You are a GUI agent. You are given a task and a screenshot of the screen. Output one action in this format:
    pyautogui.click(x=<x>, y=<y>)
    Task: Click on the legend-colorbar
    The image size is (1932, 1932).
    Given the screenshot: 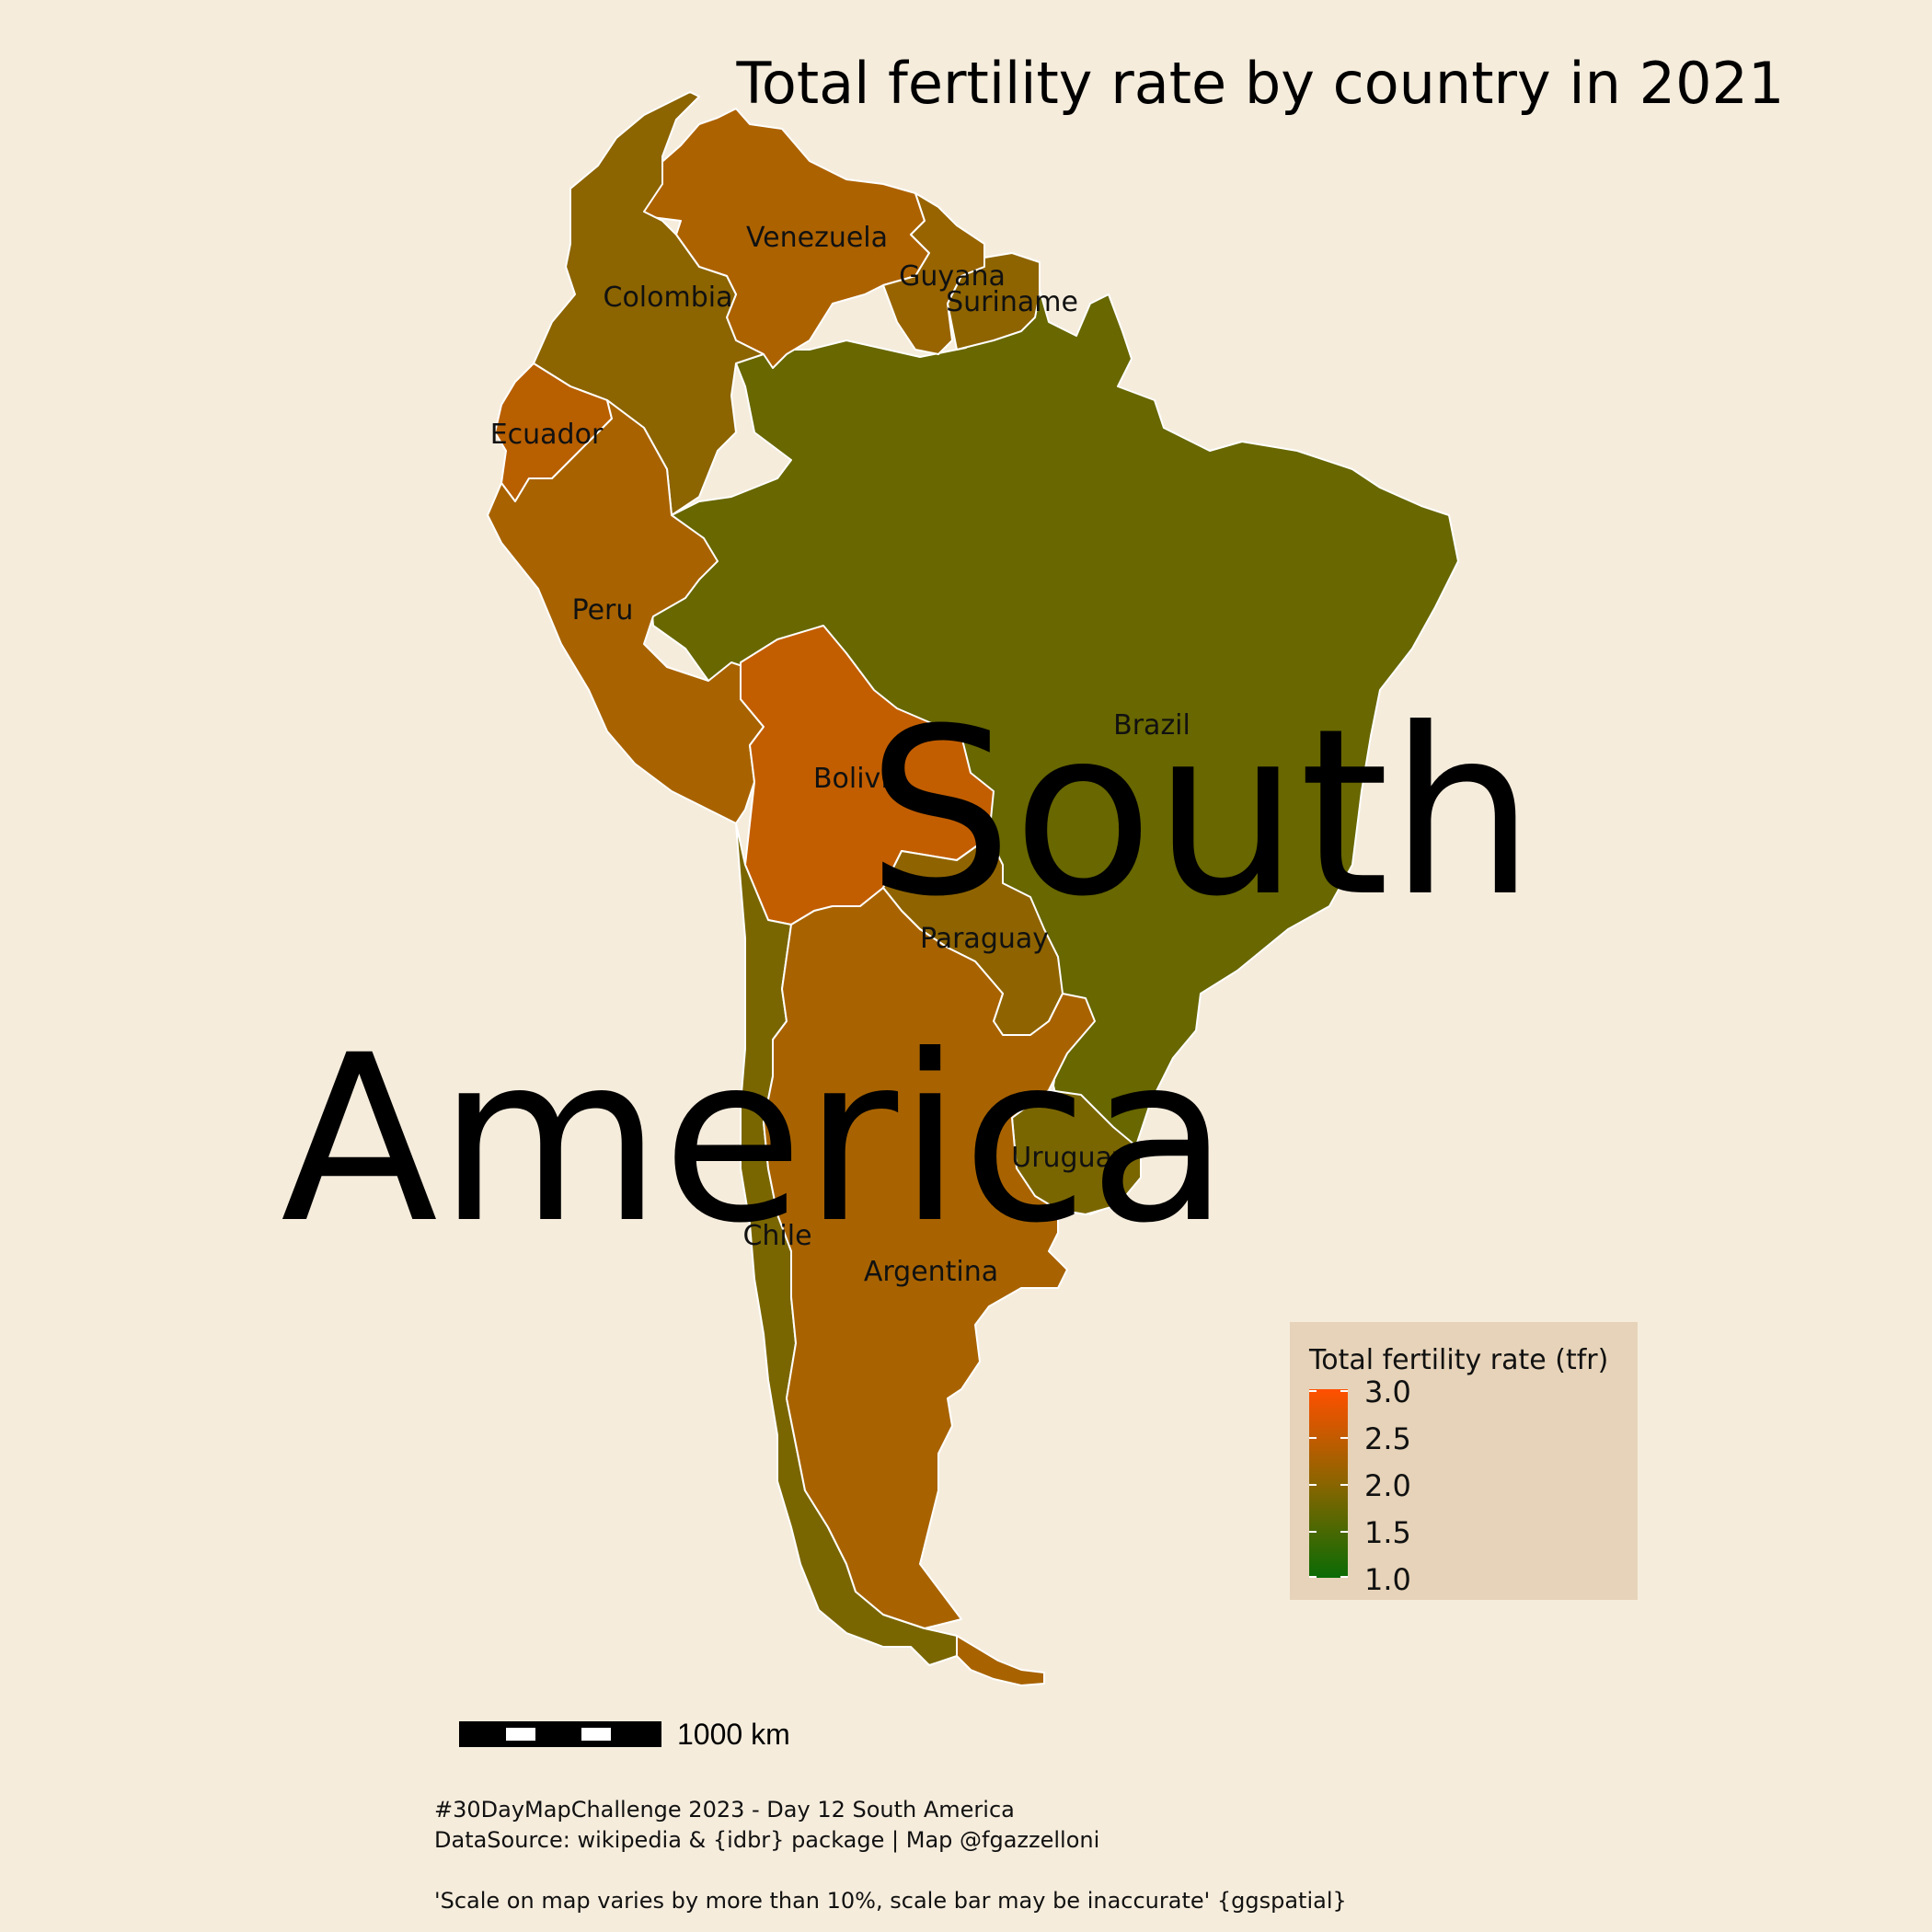 What is the action you would take?
    pyautogui.click(x=1328, y=1483)
    